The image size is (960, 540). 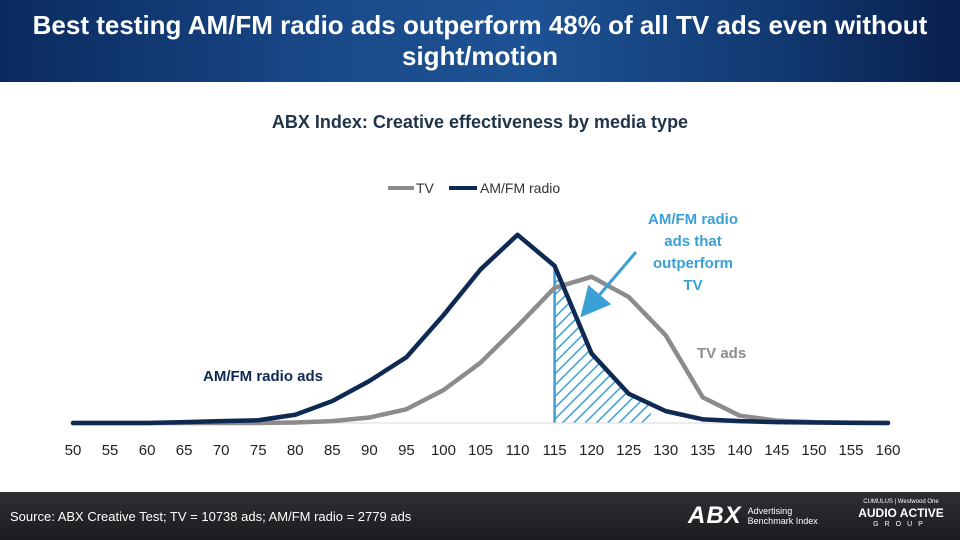 I want to click on x-tick-label: 125, so click(x=628, y=450).